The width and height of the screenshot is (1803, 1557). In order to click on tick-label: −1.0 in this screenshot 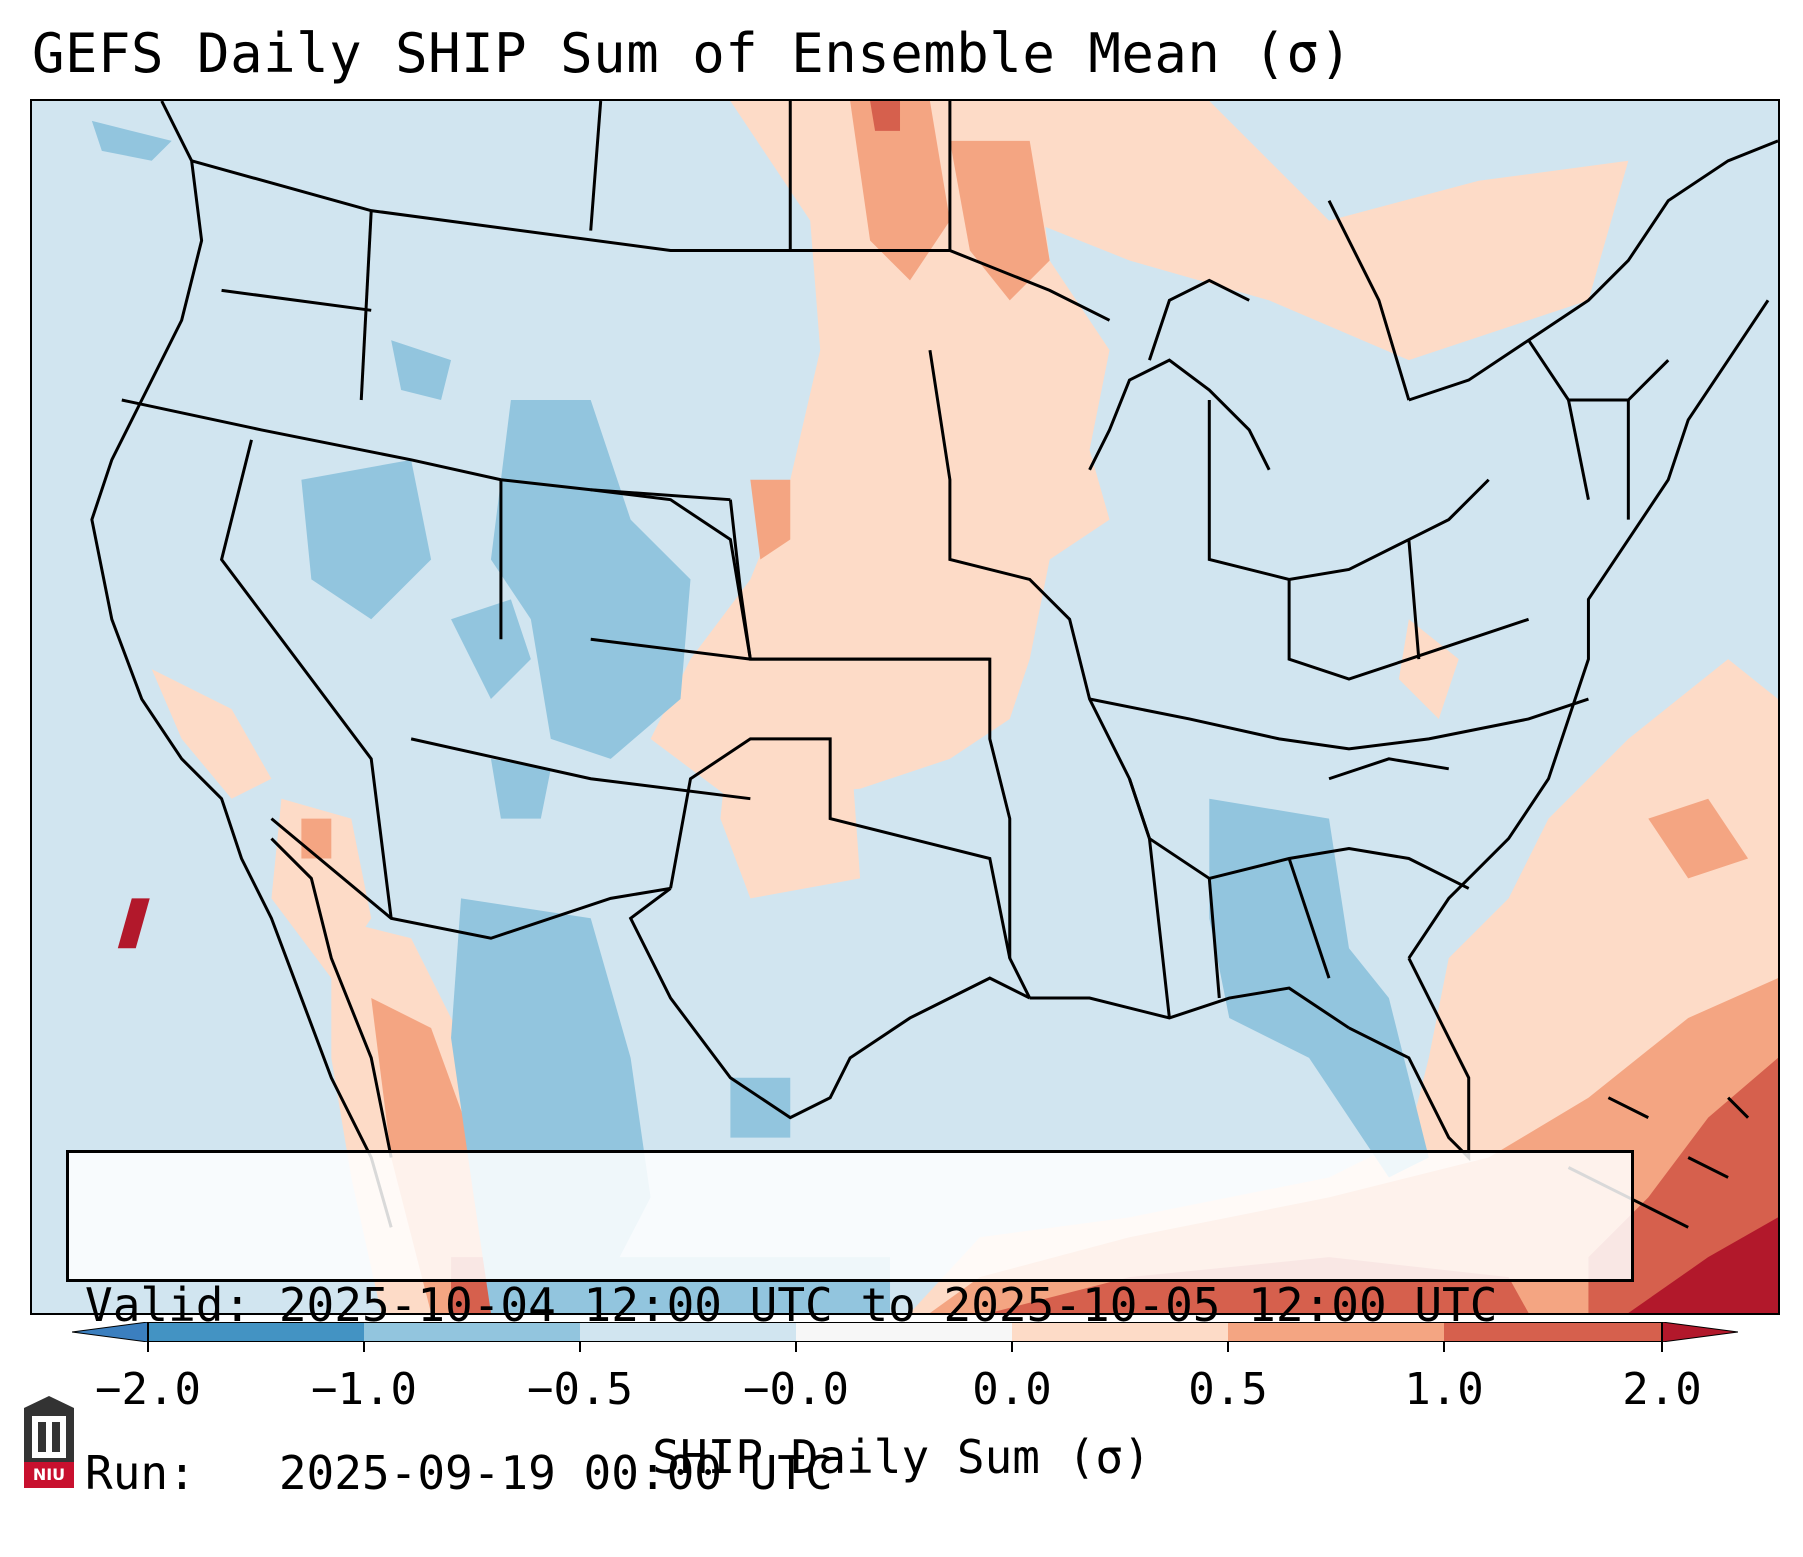, I will do `click(364, 1389)`.